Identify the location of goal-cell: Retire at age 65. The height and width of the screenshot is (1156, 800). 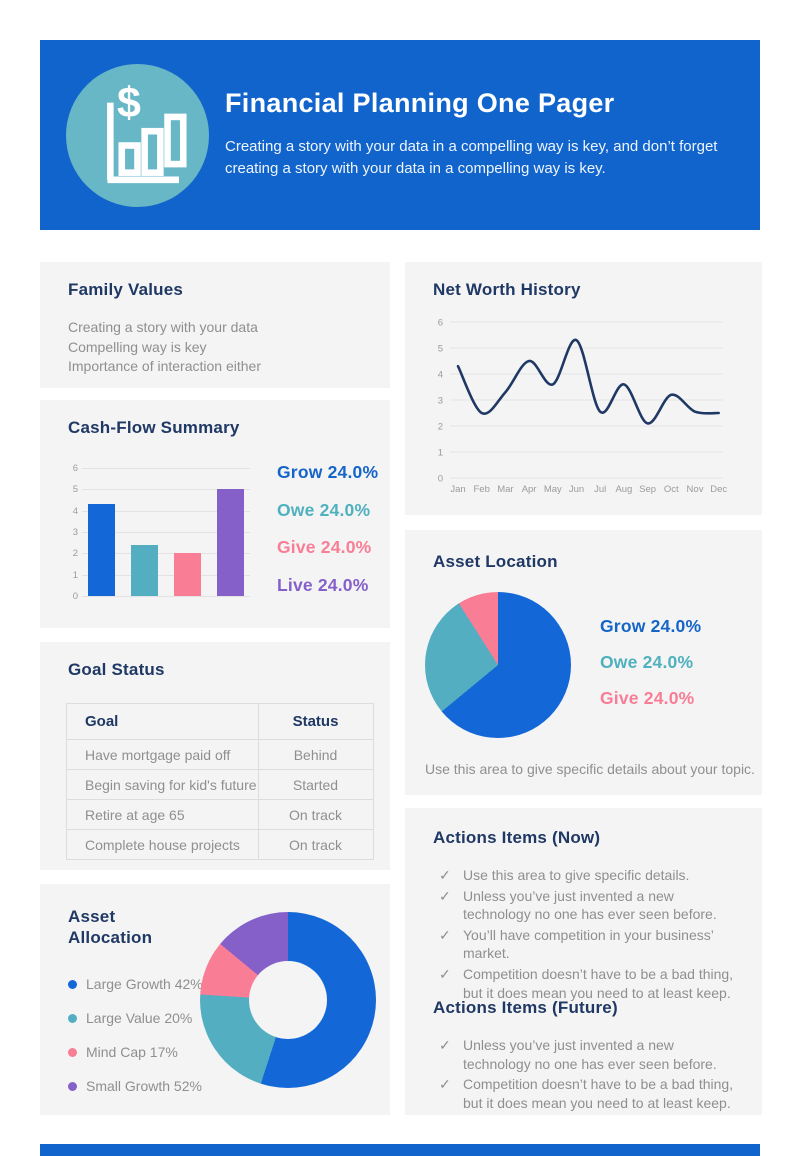
(162, 814).